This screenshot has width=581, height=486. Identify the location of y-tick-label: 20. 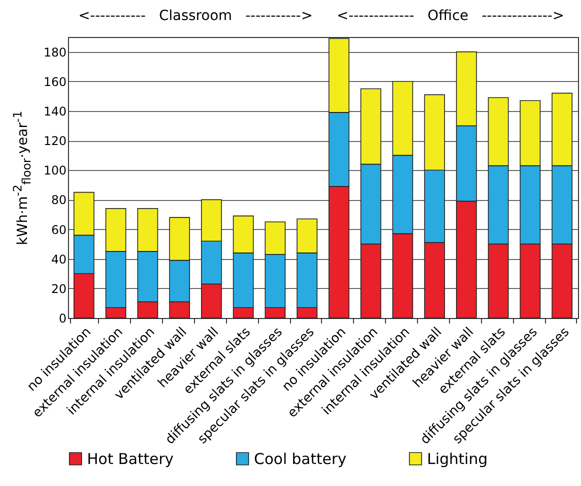
(58, 289).